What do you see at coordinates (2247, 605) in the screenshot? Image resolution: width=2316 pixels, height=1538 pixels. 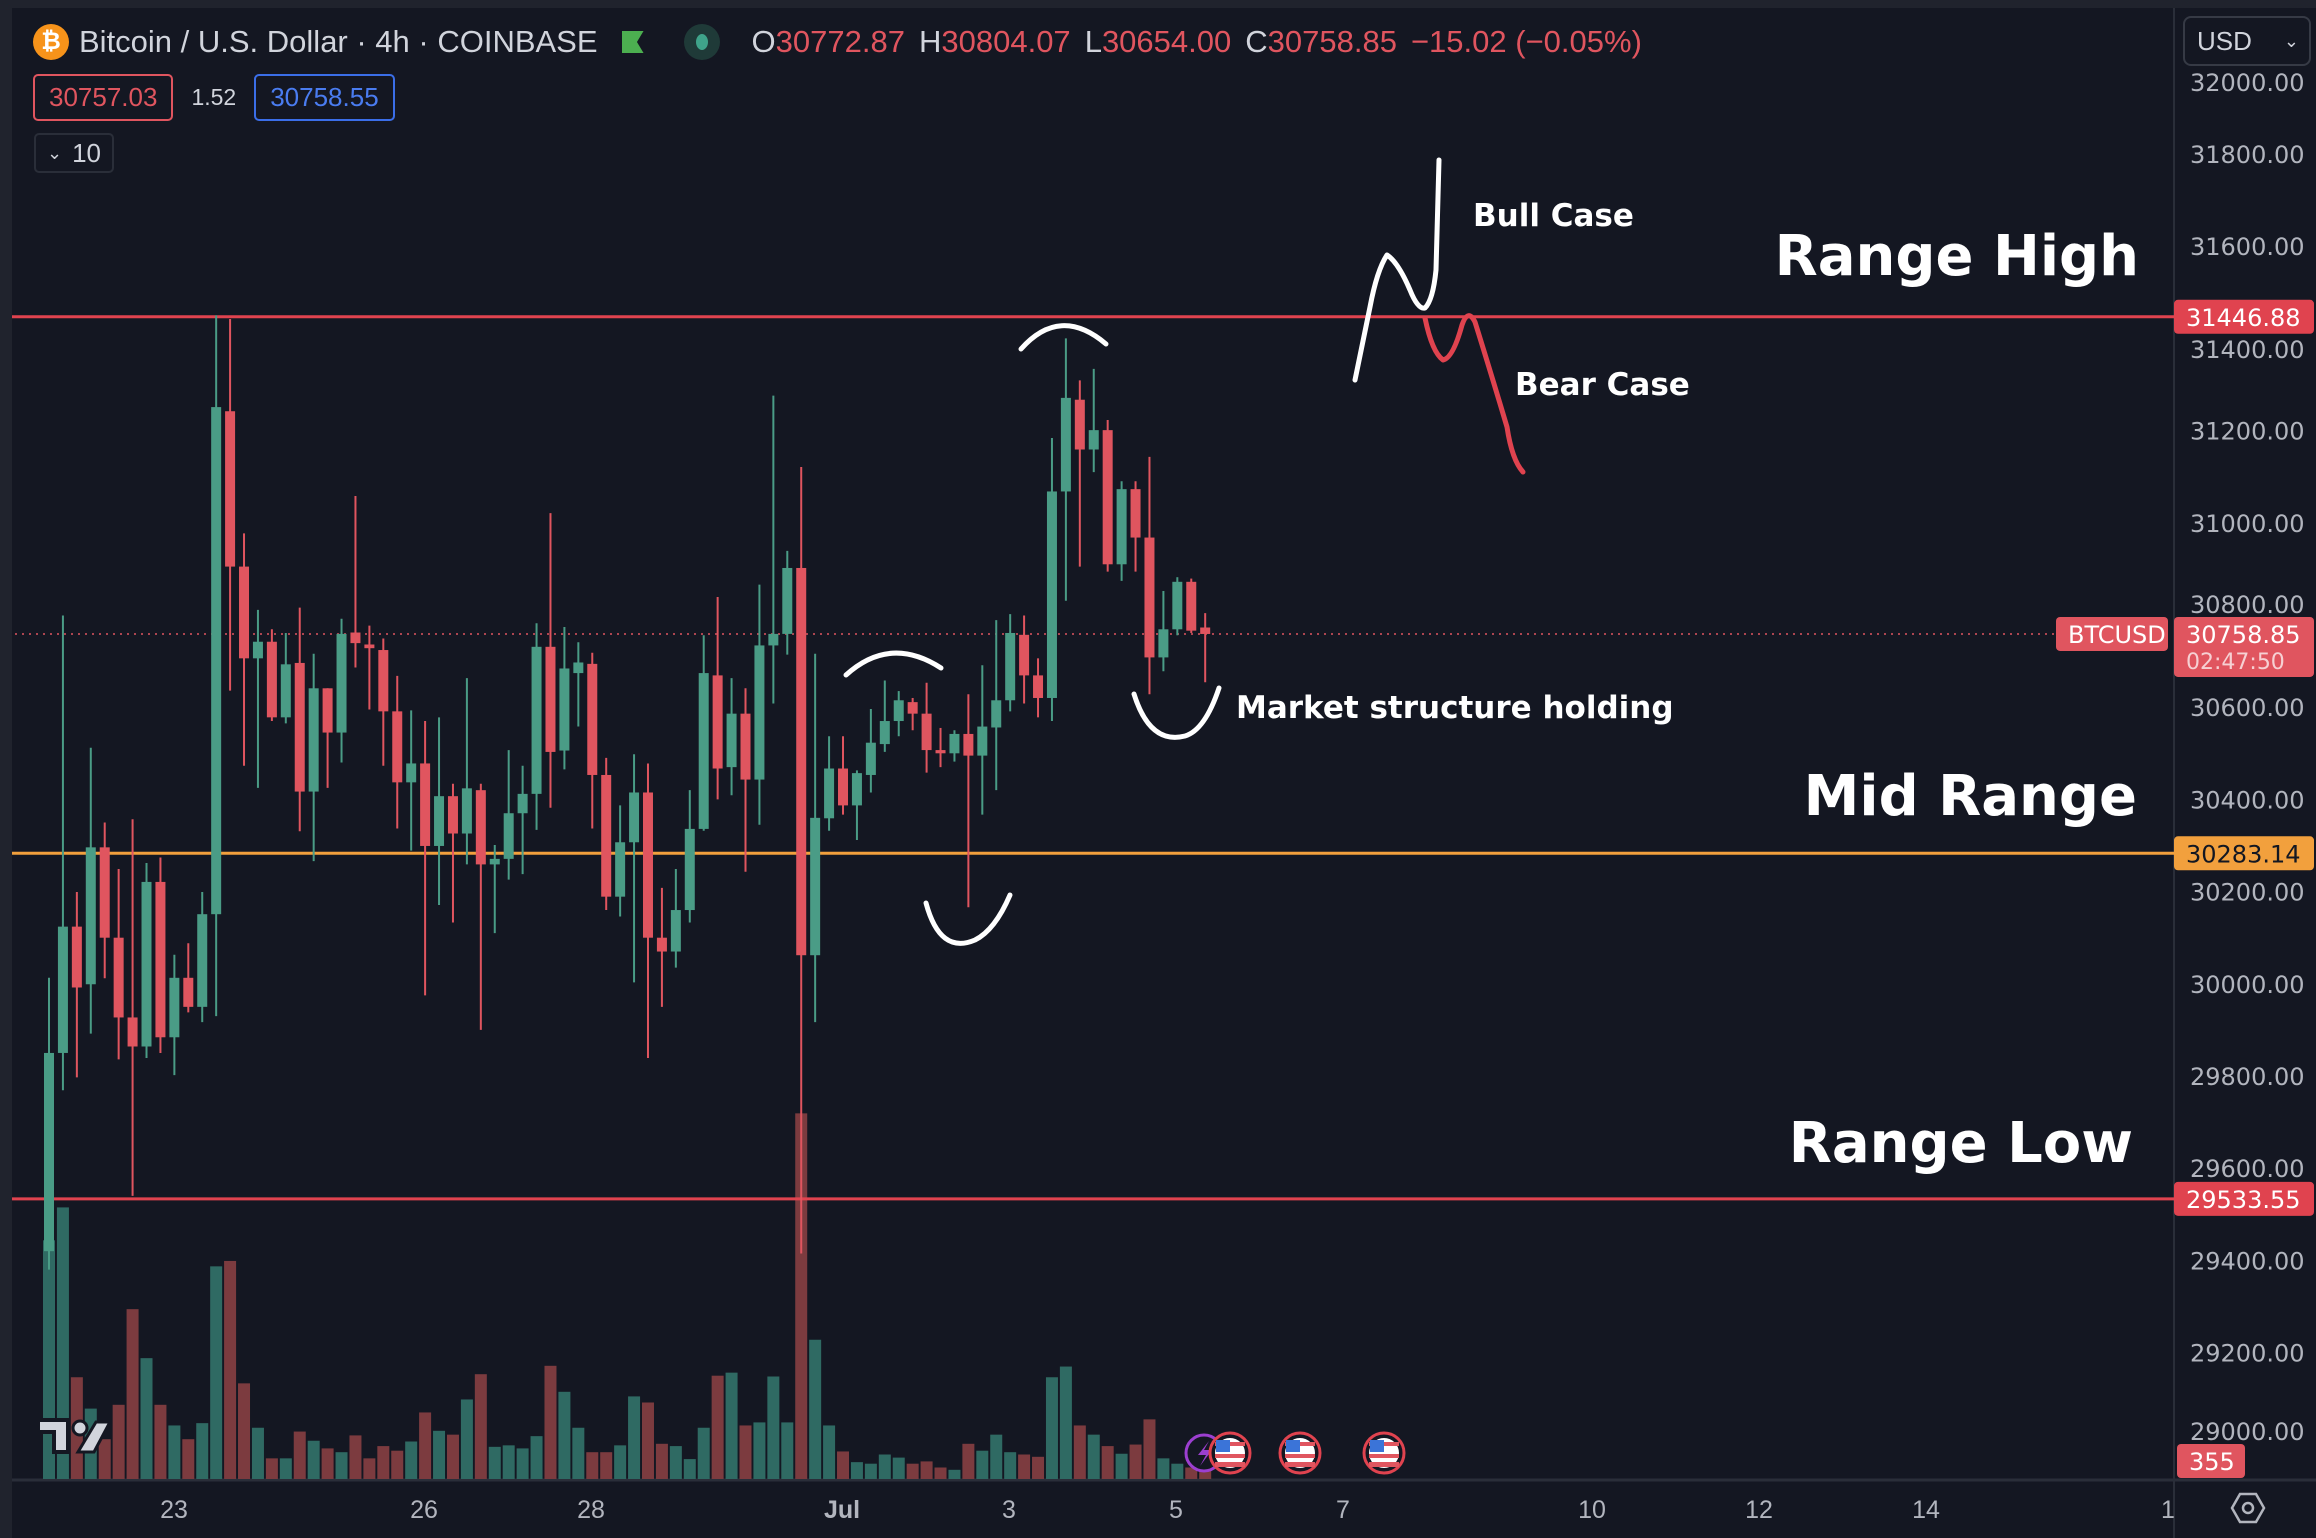 I see `price-tick-label: 30800.00` at bounding box center [2247, 605].